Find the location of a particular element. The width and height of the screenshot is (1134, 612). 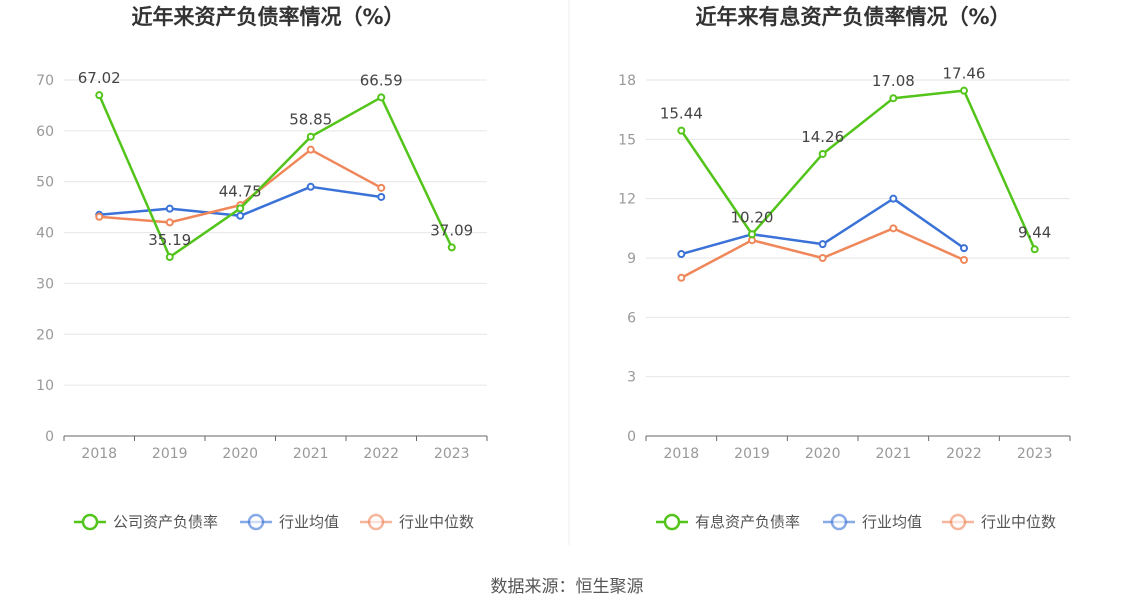

y-tick-label: 40 is located at coordinates (45, 234).